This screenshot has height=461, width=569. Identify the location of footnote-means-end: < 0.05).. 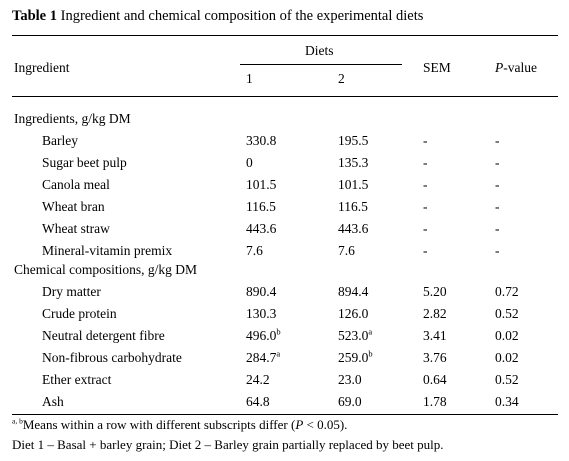
(325, 424).